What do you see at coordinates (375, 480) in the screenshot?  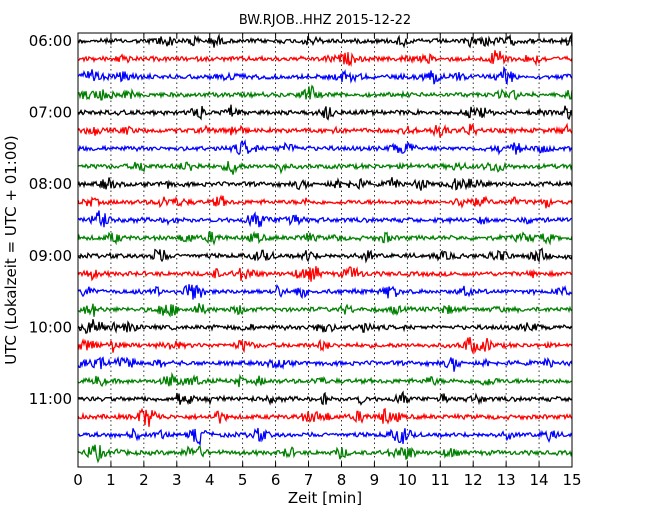 I see `x-tick-label: 9` at bounding box center [375, 480].